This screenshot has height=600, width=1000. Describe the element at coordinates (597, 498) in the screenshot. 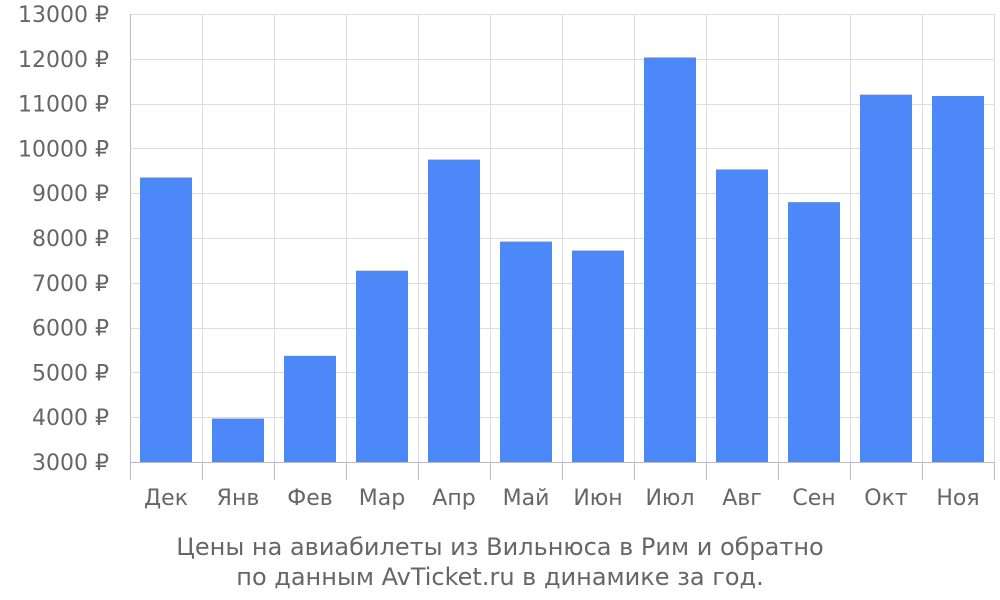

I see `x-tick-label: Июн` at that location.